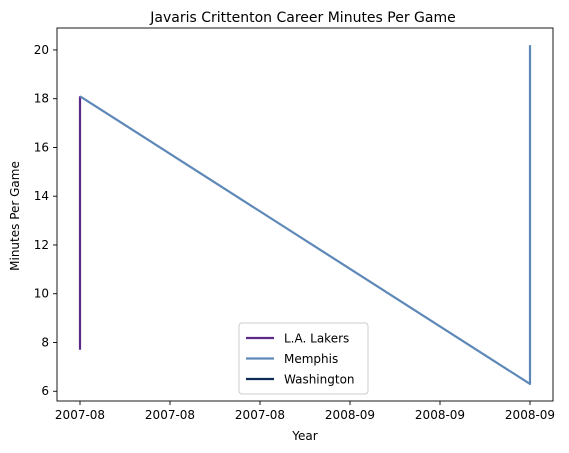 Image resolution: width=569 pixels, height=453 pixels. Describe the element at coordinates (41, 50) in the screenshot. I see `y-tick-label: 20` at that location.